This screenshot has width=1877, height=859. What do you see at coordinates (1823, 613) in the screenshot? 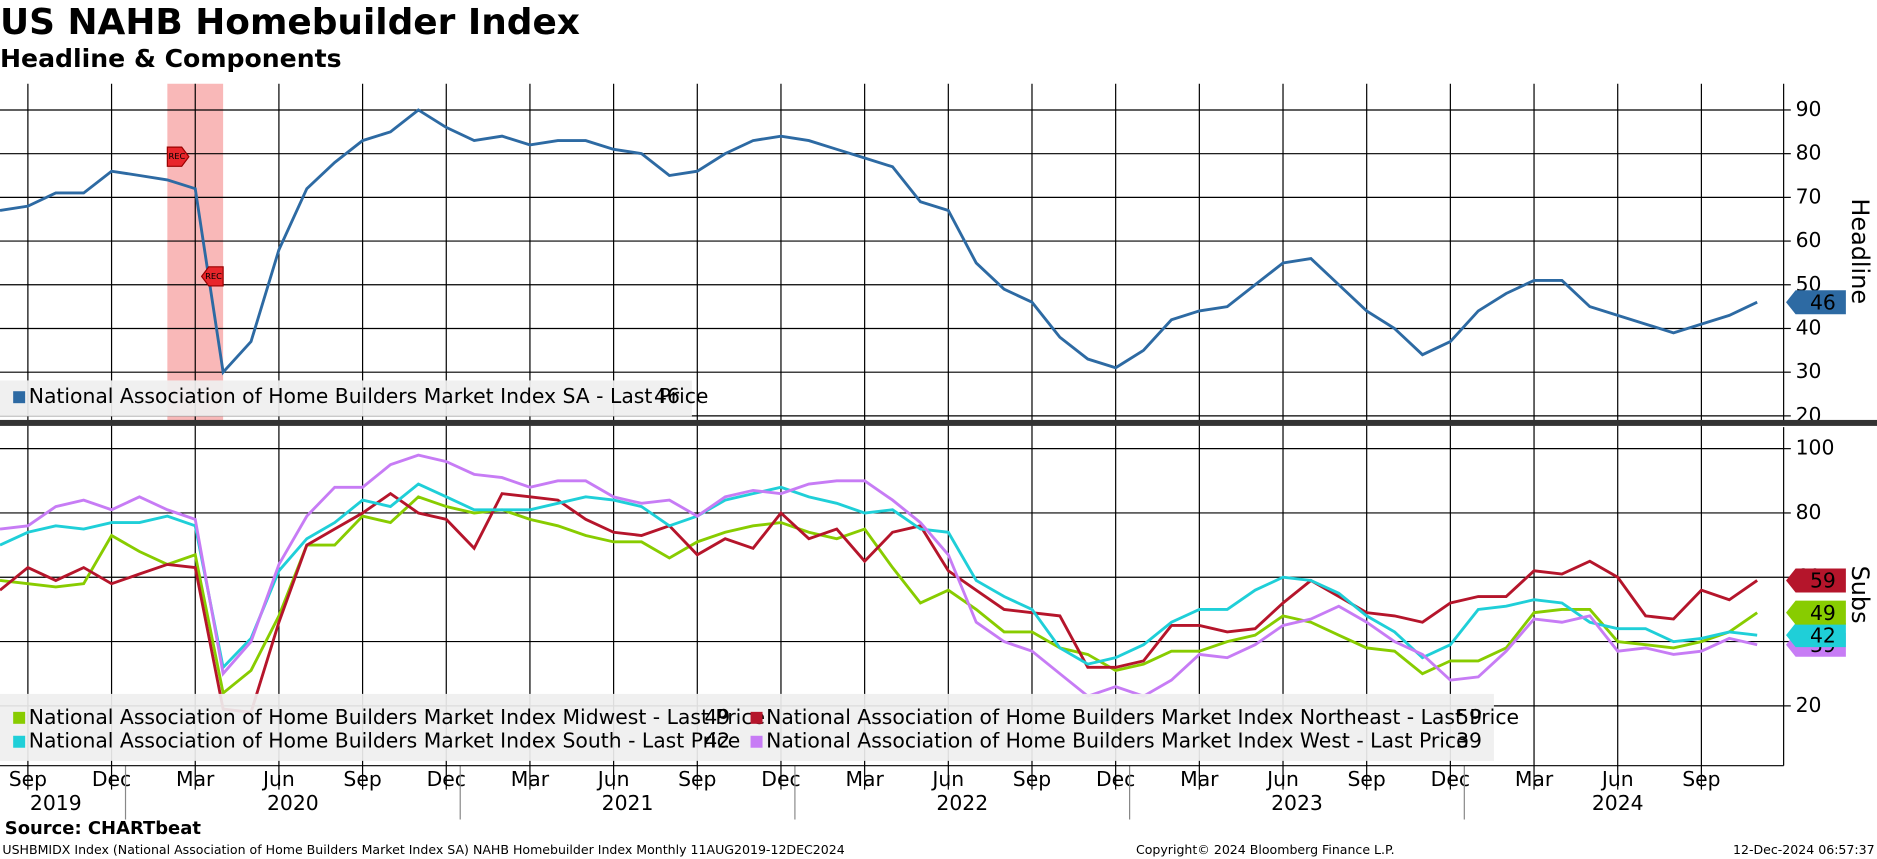
I see `value-tag-label: 49` at bounding box center [1823, 613].